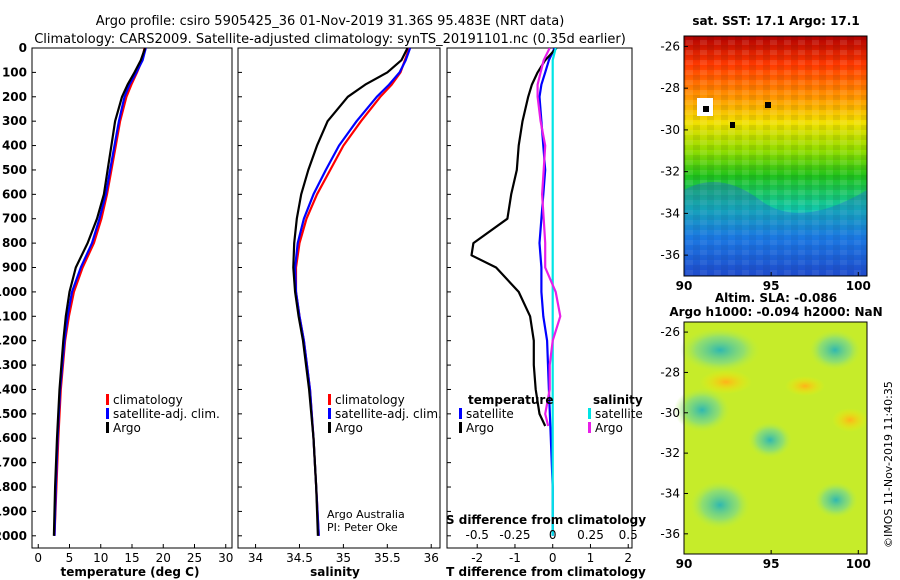 This screenshot has height=580, width=900. I want to click on depth-tick-label: 300, so click(14, 121).